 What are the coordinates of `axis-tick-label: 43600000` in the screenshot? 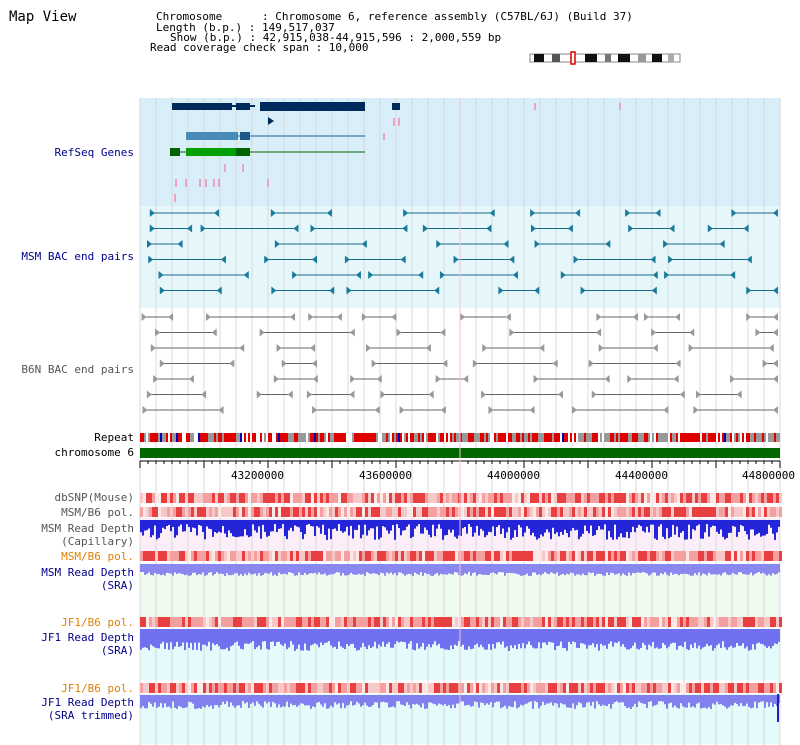 It's located at (385, 475).